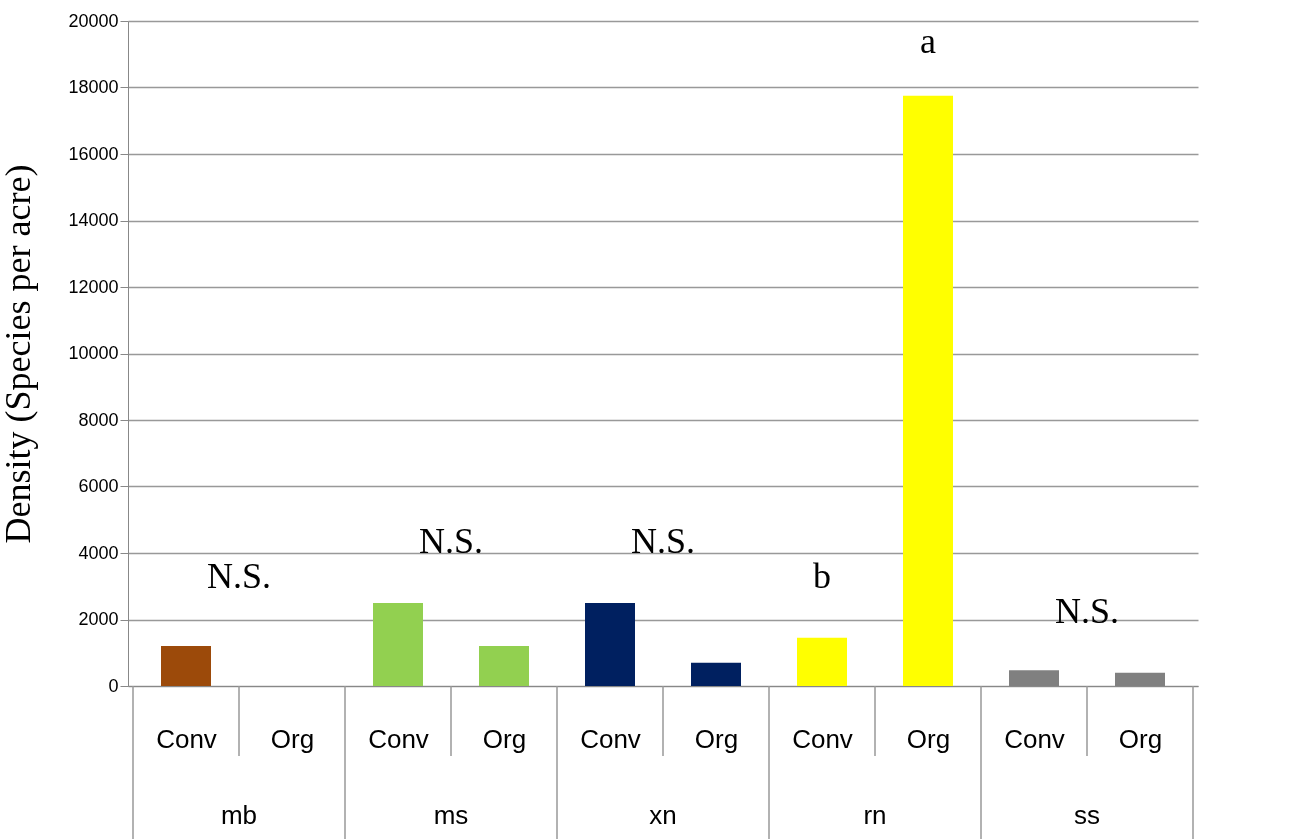 The image size is (1315, 839). Describe the element at coordinates (93, 87) in the screenshot. I see `y-tick-label: 18000` at that location.